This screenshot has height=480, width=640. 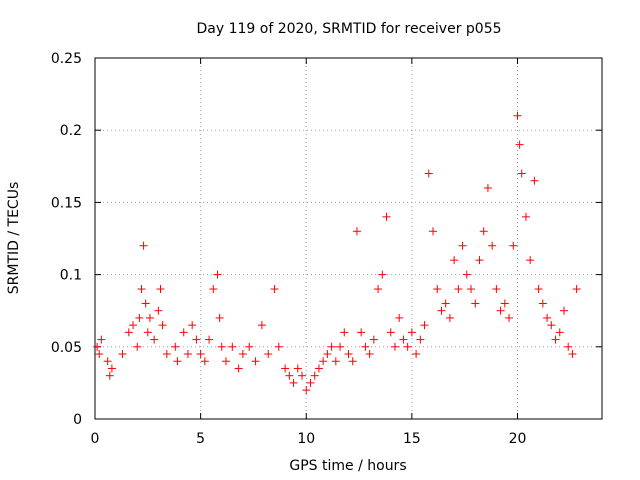 What do you see at coordinates (412, 439) in the screenshot?
I see `x-tick-label: 15` at bounding box center [412, 439].